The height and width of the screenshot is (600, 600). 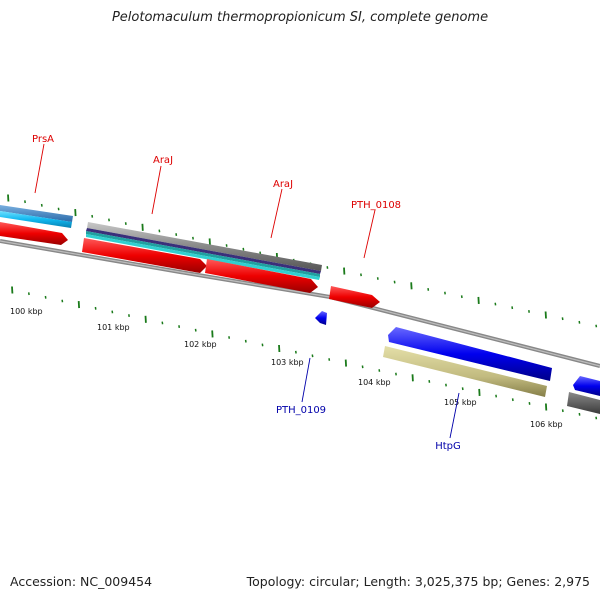 I want to click on scale-label-105: 105 kbp, so click(x=460, y=402).